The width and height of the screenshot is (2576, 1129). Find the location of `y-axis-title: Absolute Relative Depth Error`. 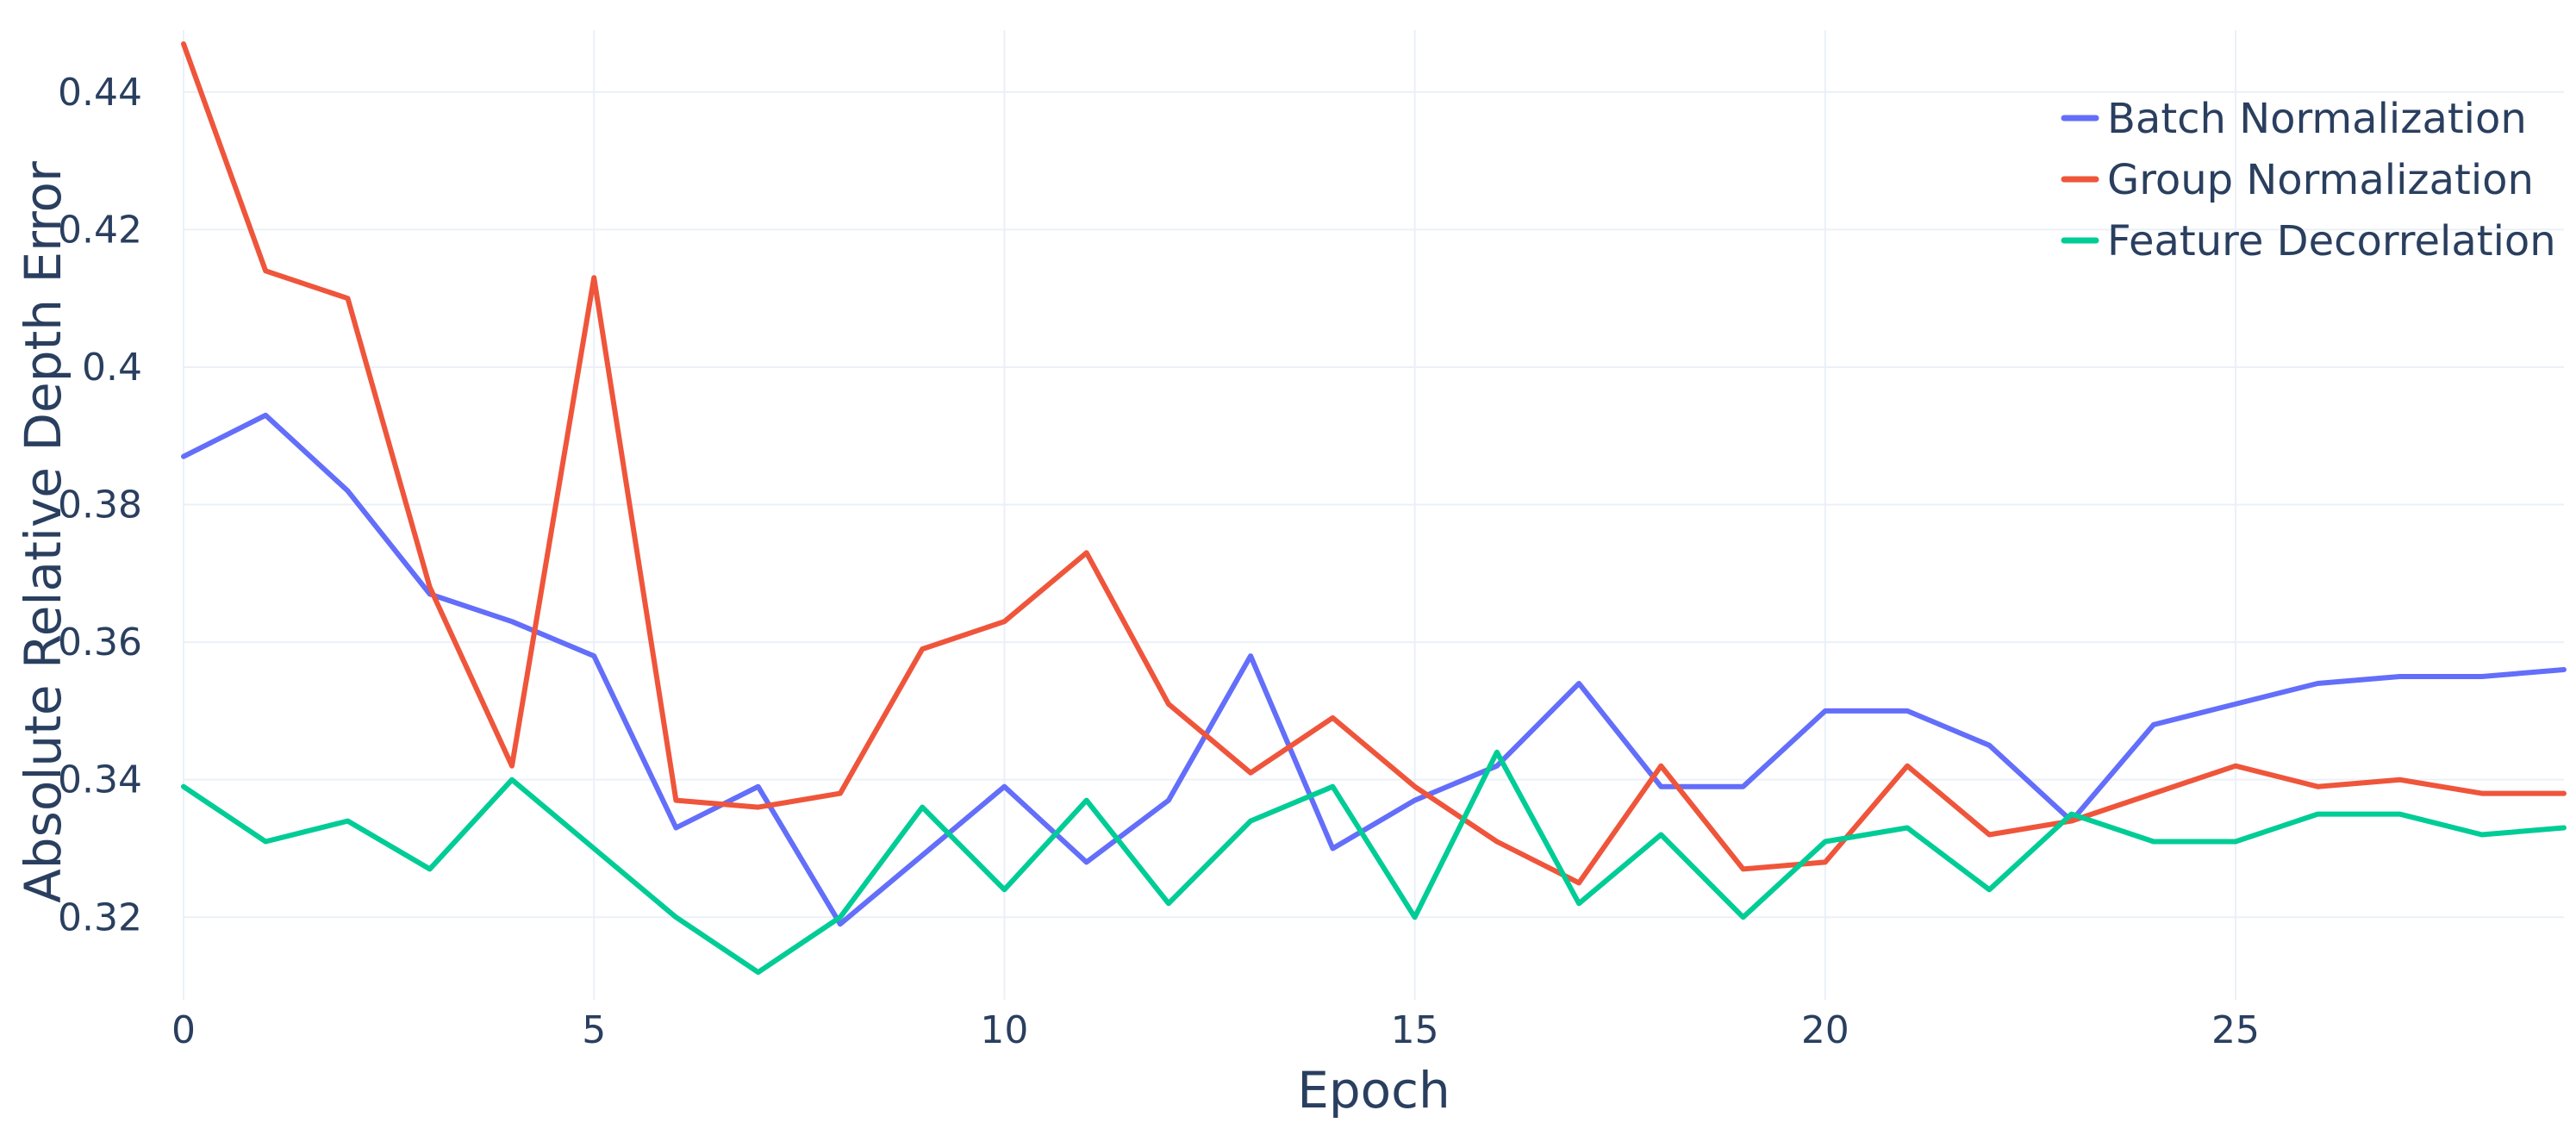

y-axis-title: Absolute Relative Depth Error is located at coordinates (43, 532).